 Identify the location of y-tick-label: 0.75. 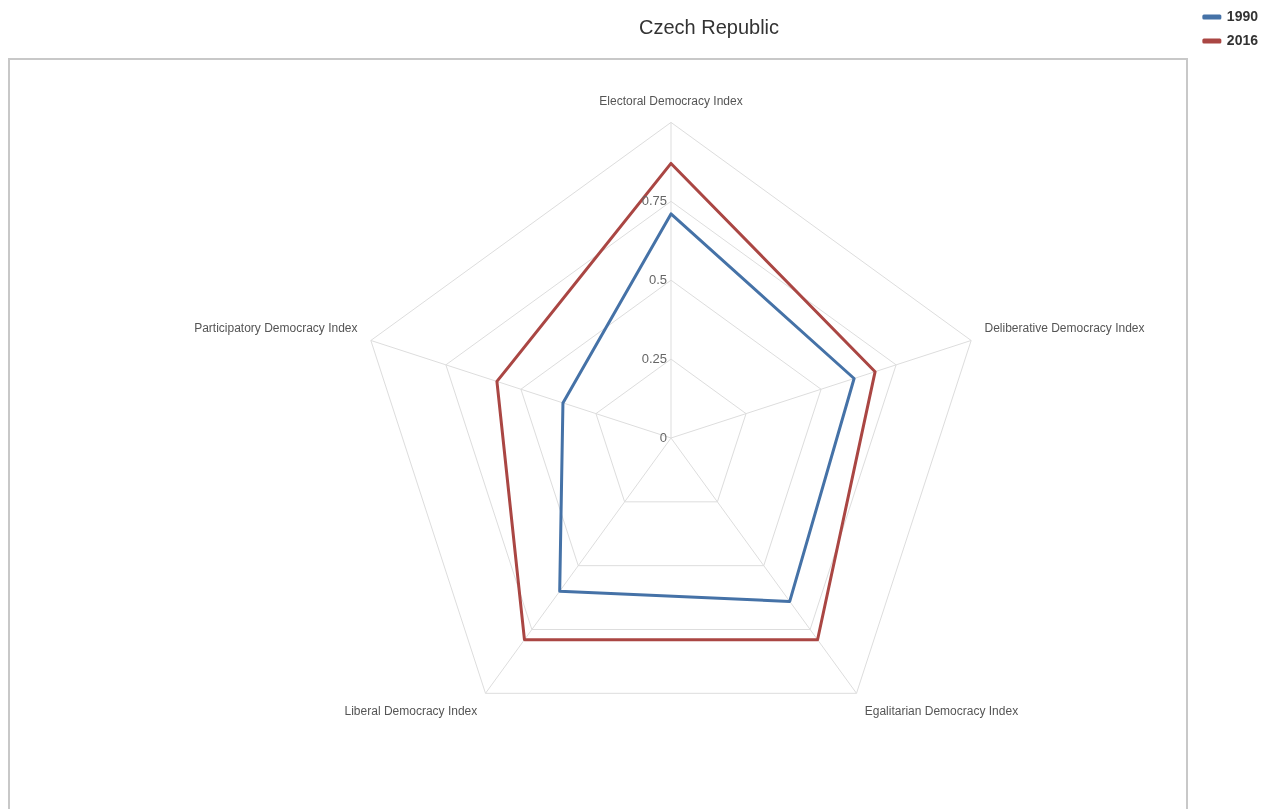
(654, 200).